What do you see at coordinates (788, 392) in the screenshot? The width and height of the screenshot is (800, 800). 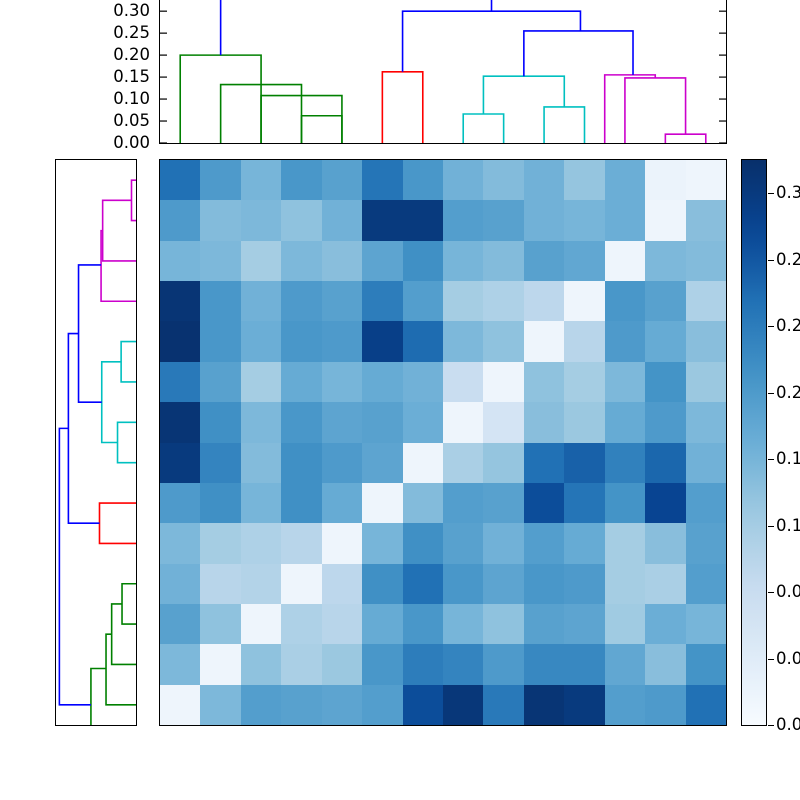 I see `colorbar-tick-label: 0.20` at bounding box center [788, 392].